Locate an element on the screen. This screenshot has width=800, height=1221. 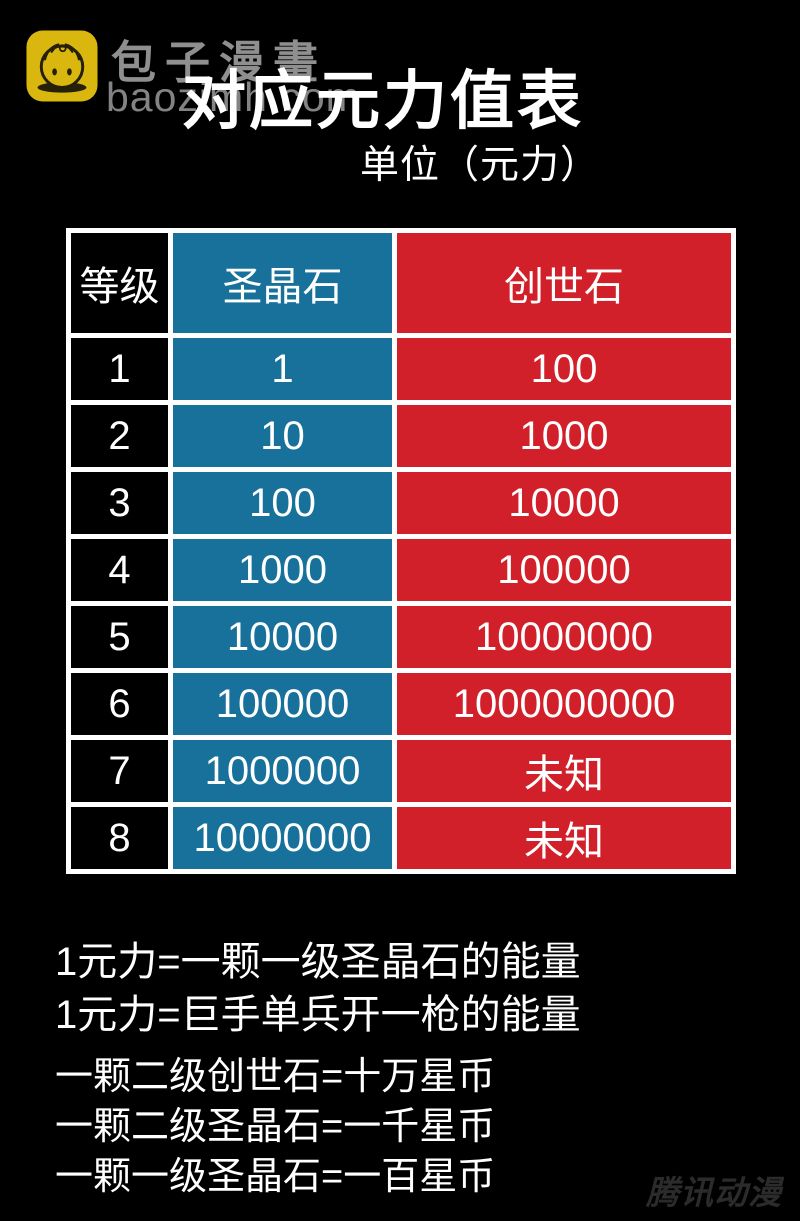
note-line: 一颗二级创世石=十万星币 is located at coordinates (275, 1077).